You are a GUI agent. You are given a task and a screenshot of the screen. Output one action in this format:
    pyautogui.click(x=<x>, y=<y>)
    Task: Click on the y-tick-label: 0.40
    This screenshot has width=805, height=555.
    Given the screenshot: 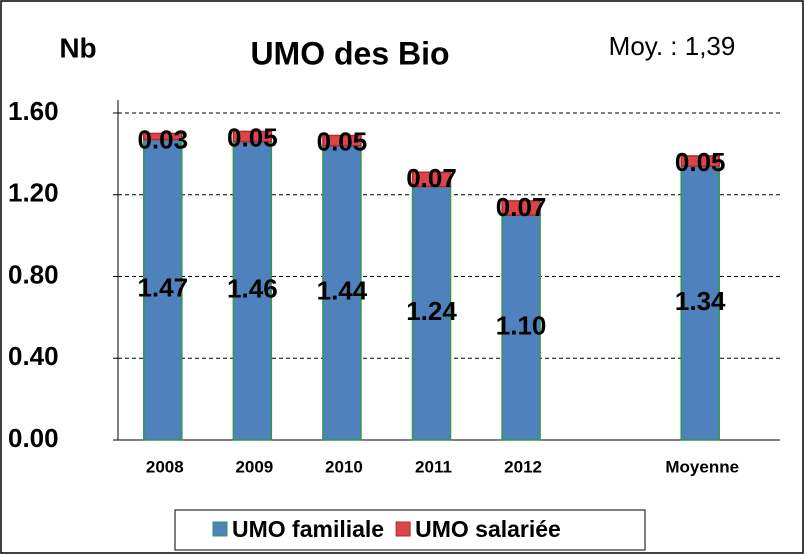 What is the action you would take?
    pyautogui.click(x=33, y=356)
    